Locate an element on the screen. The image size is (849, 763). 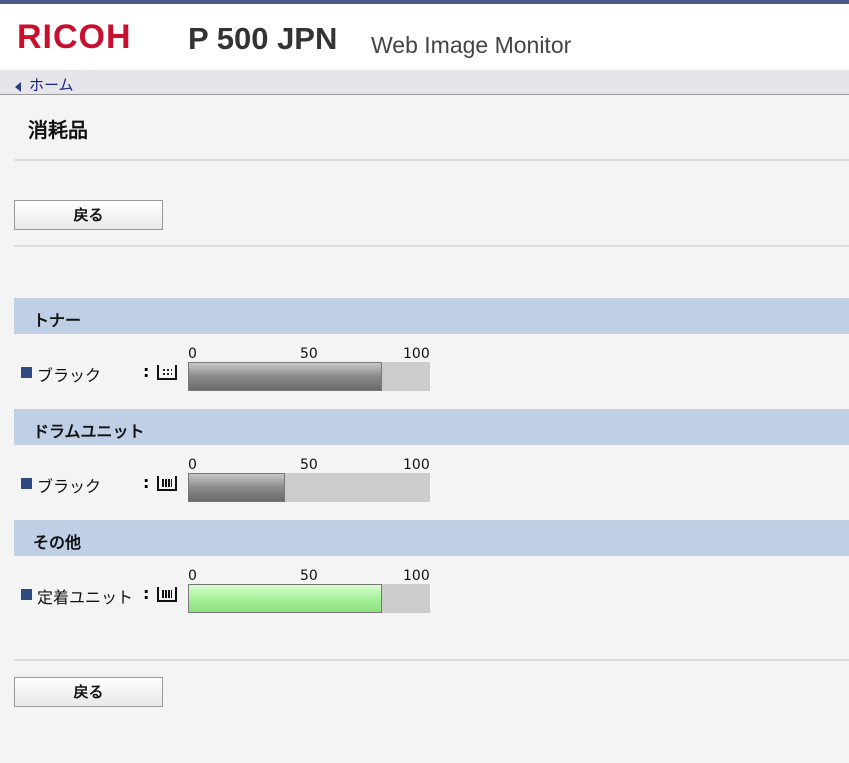
section-header: その他 is located at coordinates (431, 538).